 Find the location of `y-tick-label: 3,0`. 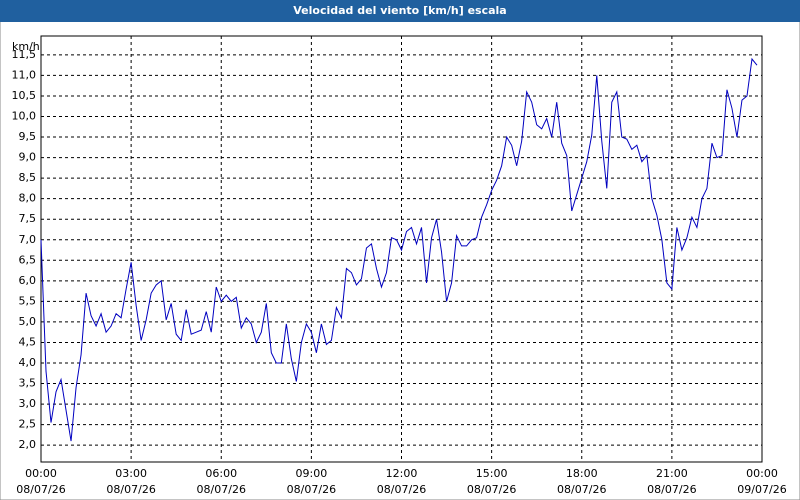

y-tick-label: 3,0 is located at coordinates (28, 403).